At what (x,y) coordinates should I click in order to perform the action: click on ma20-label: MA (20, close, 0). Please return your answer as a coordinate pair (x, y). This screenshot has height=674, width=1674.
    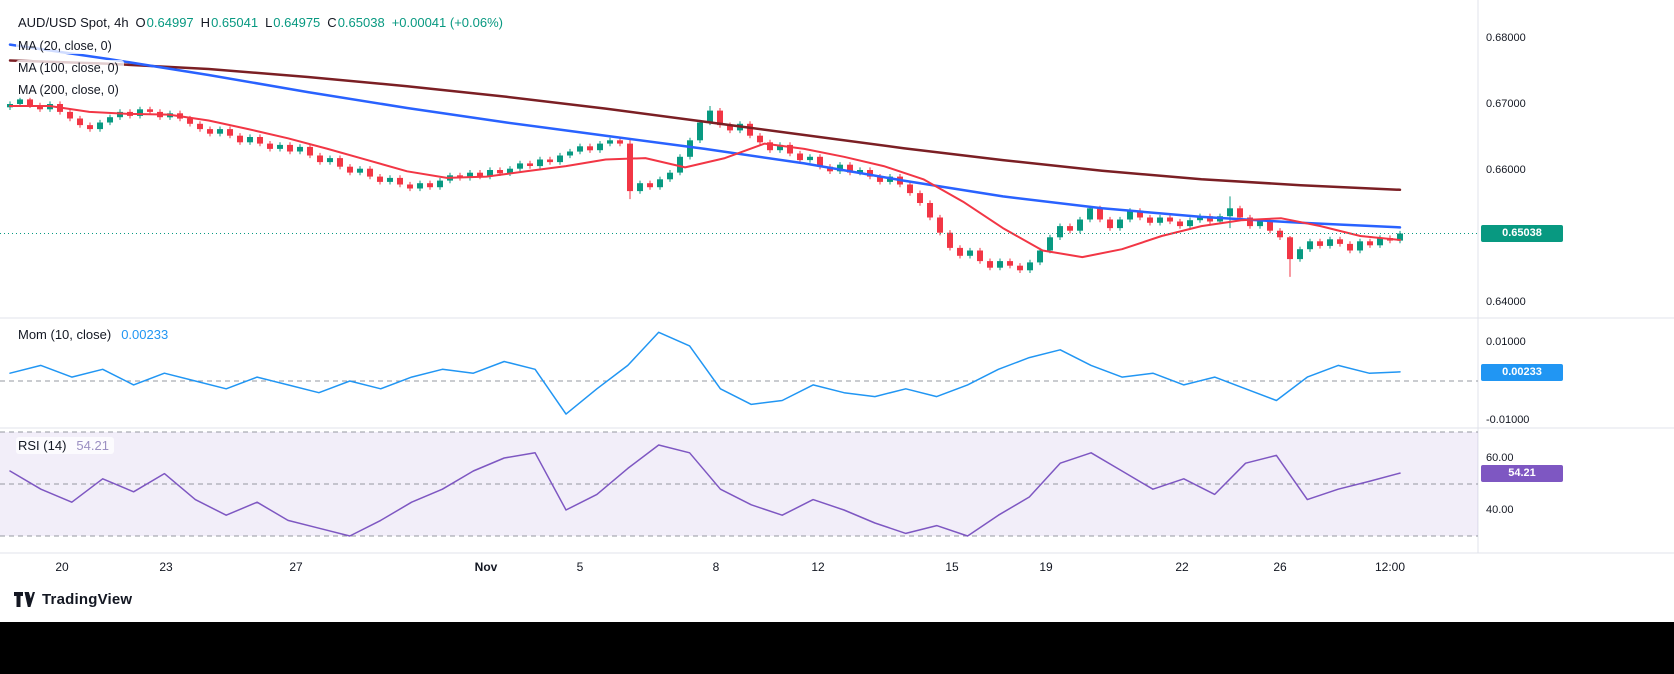
    Looking at the image, I should click on (65, 46).